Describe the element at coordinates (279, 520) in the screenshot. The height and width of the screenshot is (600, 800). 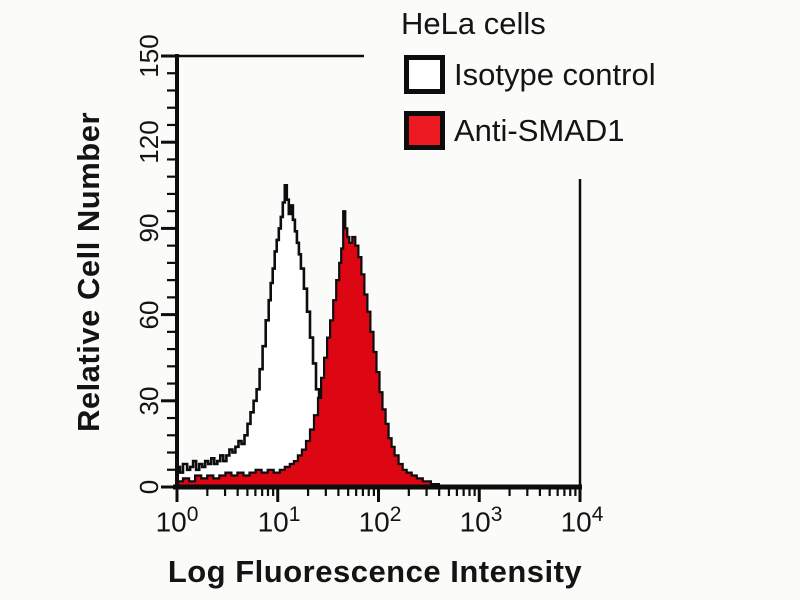
I see `x-tick-label-1e1: 10¹` at that location.